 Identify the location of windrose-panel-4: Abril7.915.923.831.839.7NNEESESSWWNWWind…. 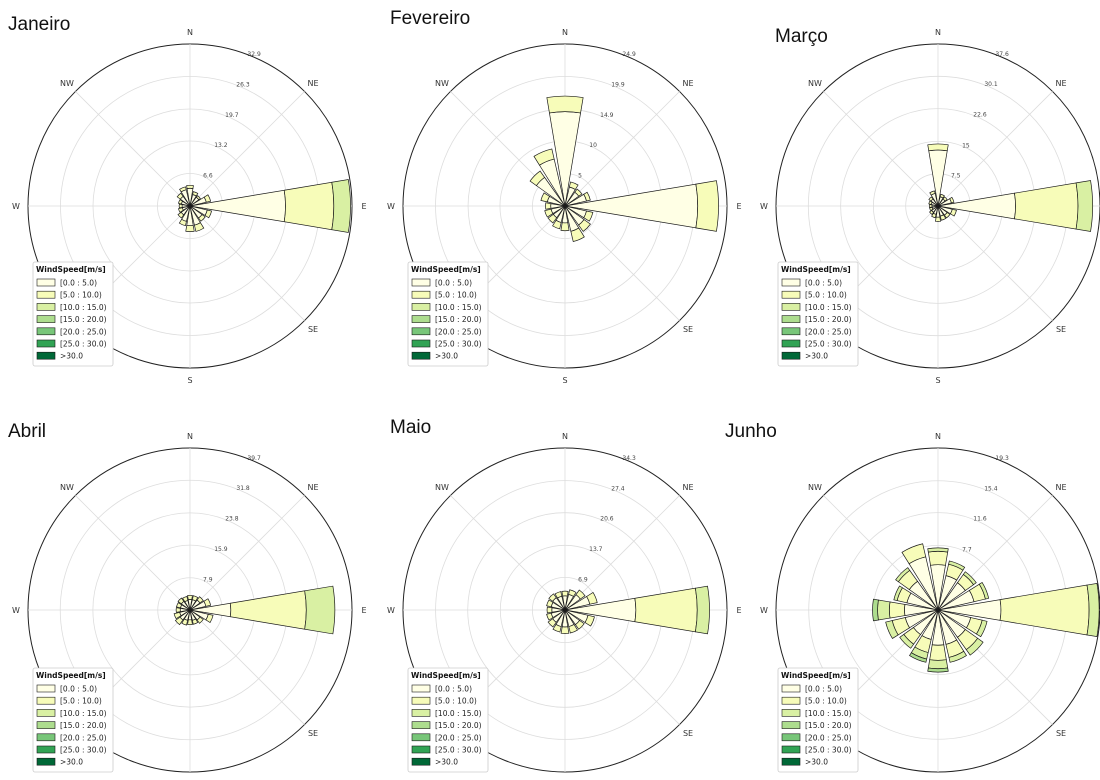
(187, 597).